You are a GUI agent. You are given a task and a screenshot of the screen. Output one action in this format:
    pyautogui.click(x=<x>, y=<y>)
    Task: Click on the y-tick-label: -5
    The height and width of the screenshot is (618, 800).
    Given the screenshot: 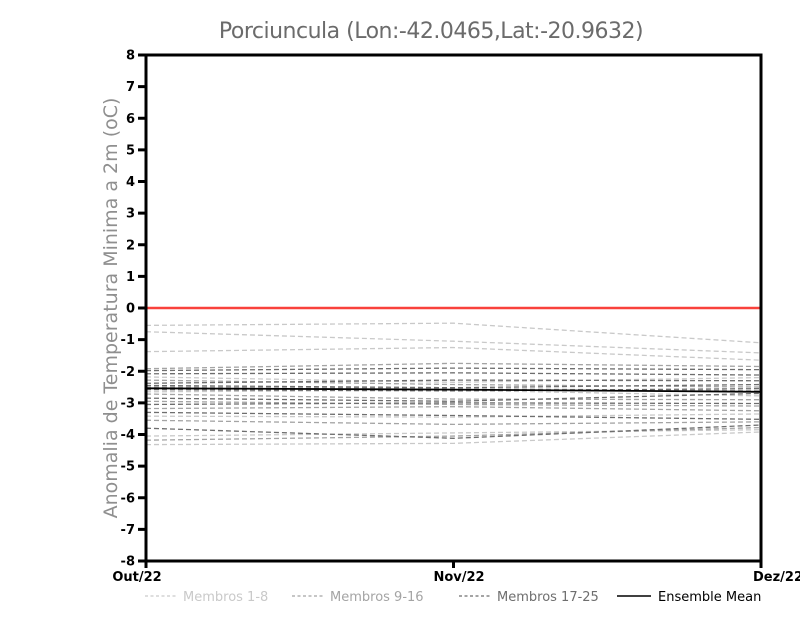 What is the action you would take?
    pyautogui.click(x=128, y=467)
    